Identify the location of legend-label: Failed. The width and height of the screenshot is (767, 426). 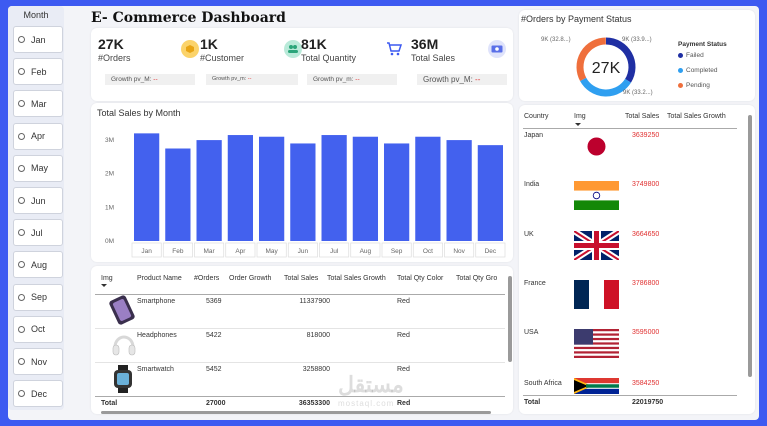
(695, 55).